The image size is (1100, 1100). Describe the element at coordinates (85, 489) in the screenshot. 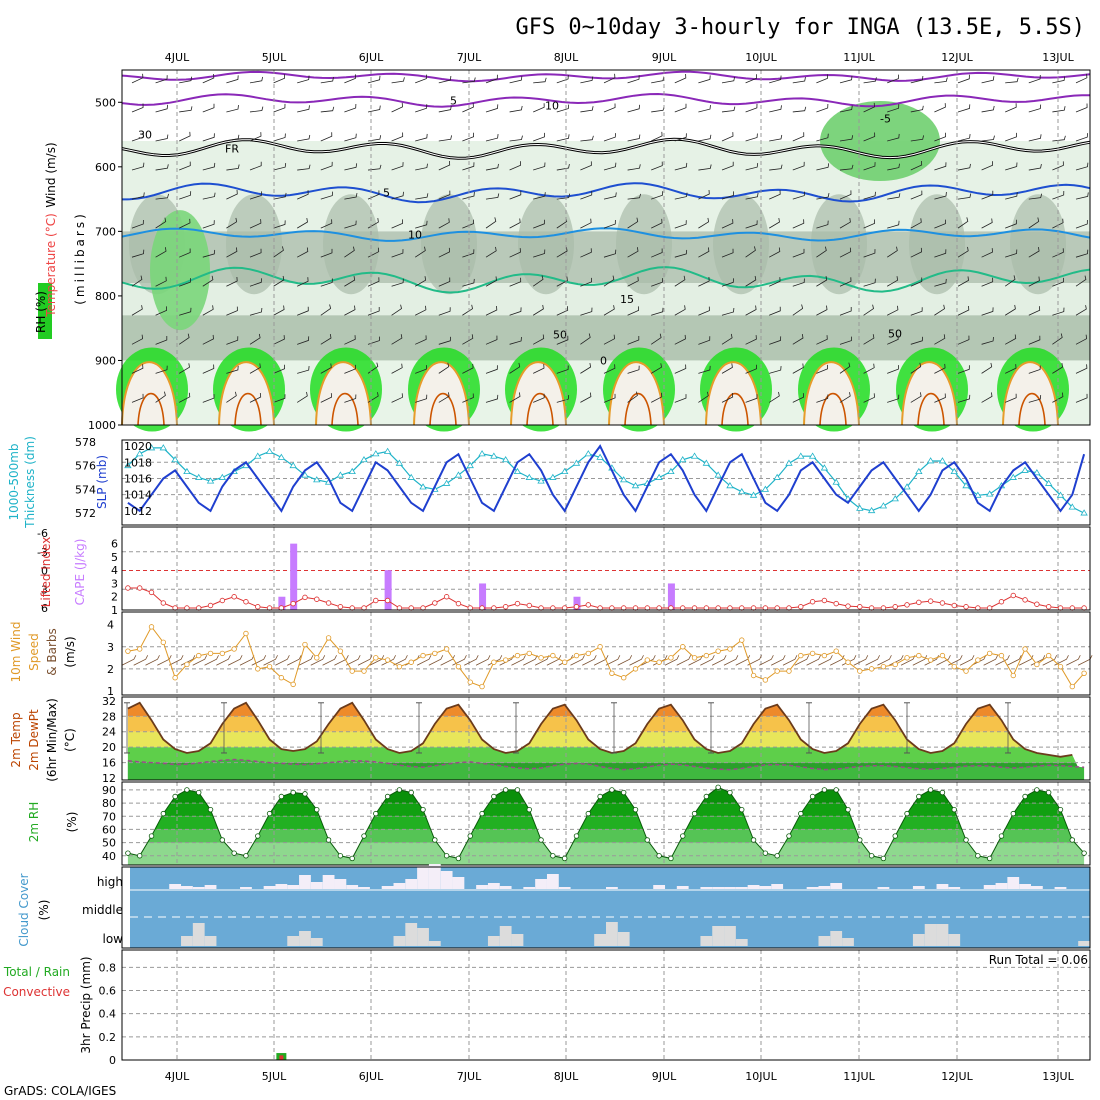

I see `thickness-tick-1: 574` at that location.